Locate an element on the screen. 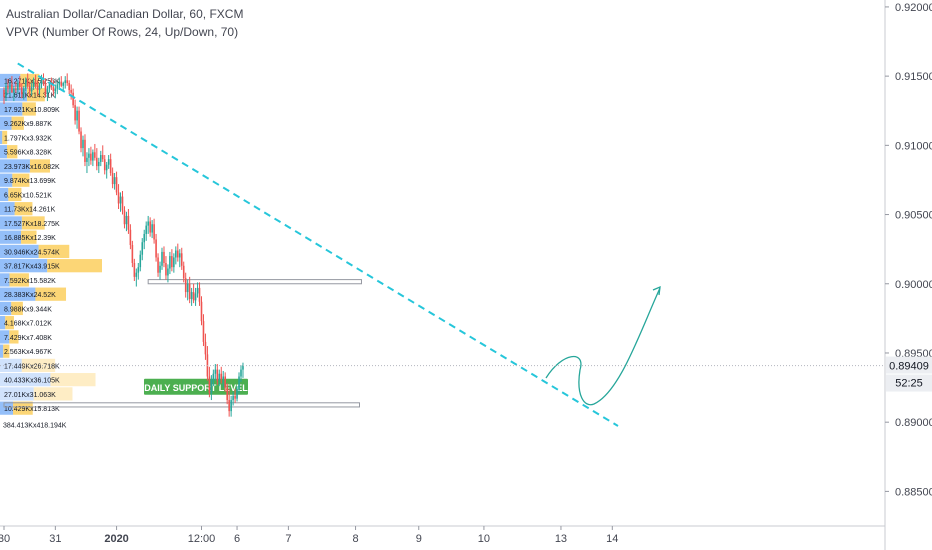 This screenshot has height=550, width=932. zones: DAILY SUPPORT LEVEL is located at coordinates (182, 343).